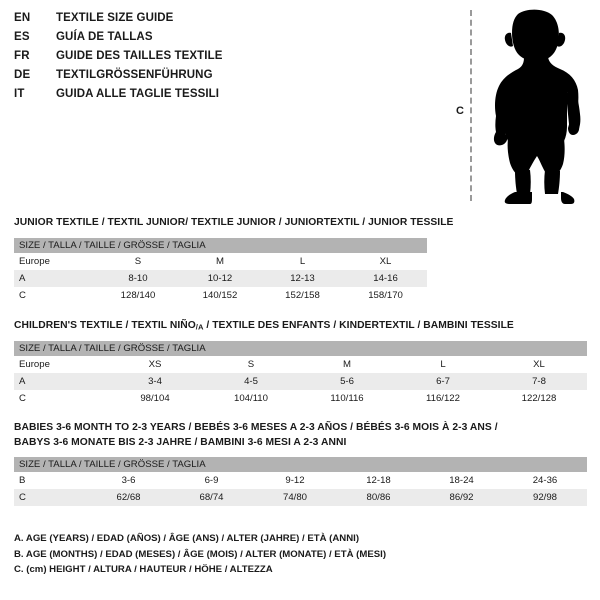  I want to click on language-row-it: IT GUIDA ALLE TAGLIE TESSILI, so click(224, 97).